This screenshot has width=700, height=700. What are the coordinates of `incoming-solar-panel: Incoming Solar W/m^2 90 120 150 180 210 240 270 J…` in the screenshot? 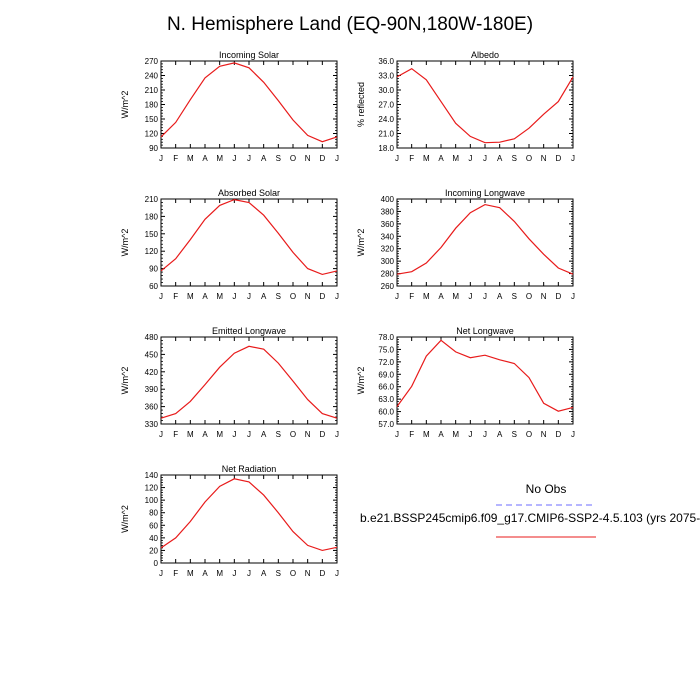 It's located at (229, 106).